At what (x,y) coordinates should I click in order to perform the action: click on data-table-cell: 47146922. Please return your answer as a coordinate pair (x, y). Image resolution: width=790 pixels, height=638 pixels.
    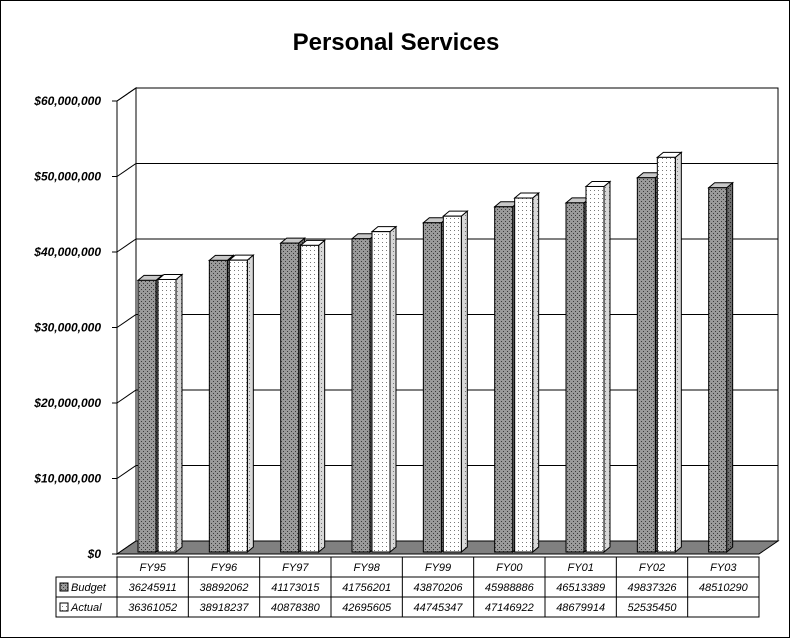
    Looking at the image, I should click on (509, 608).